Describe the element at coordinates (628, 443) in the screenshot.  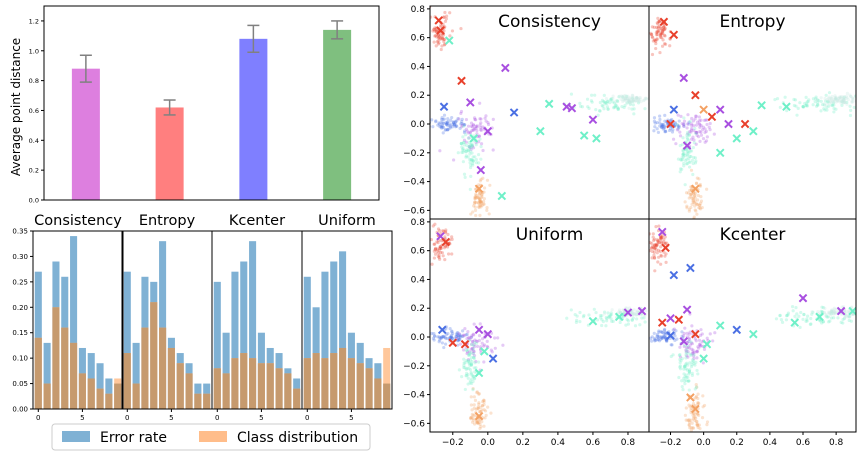
I see `scatter-xtick-label: 0.8` at that location.